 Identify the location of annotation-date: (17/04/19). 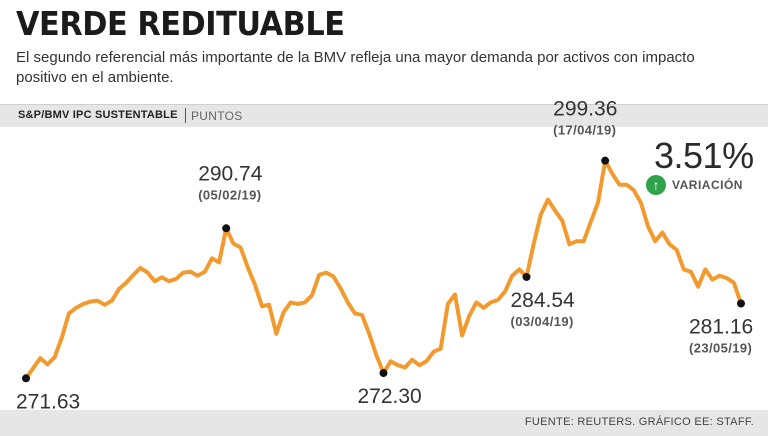
(584, 130).